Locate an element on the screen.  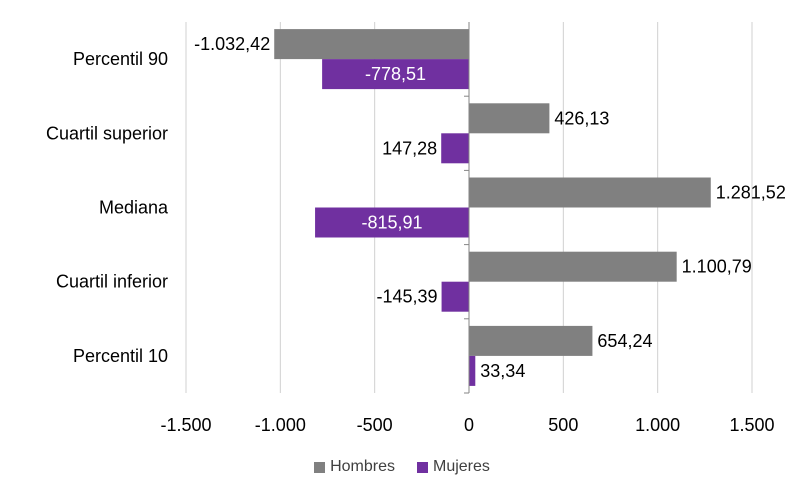
category-label: Cuartil superior is located at coordinates (107, 133).